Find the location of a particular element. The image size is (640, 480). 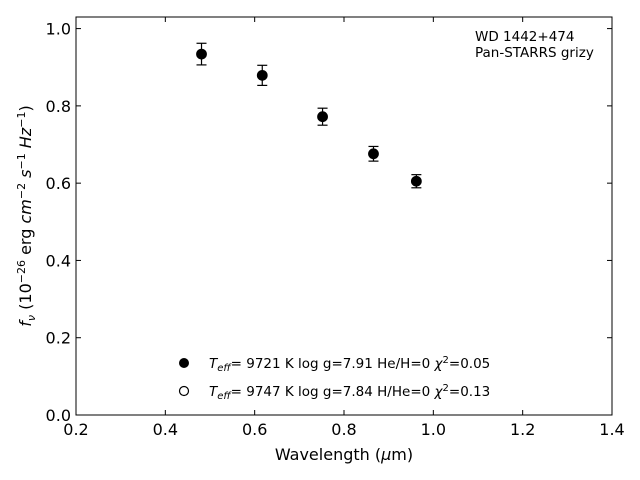

annotation-survey: Pan-STARRS grizy is located at coordinates (534, 53).